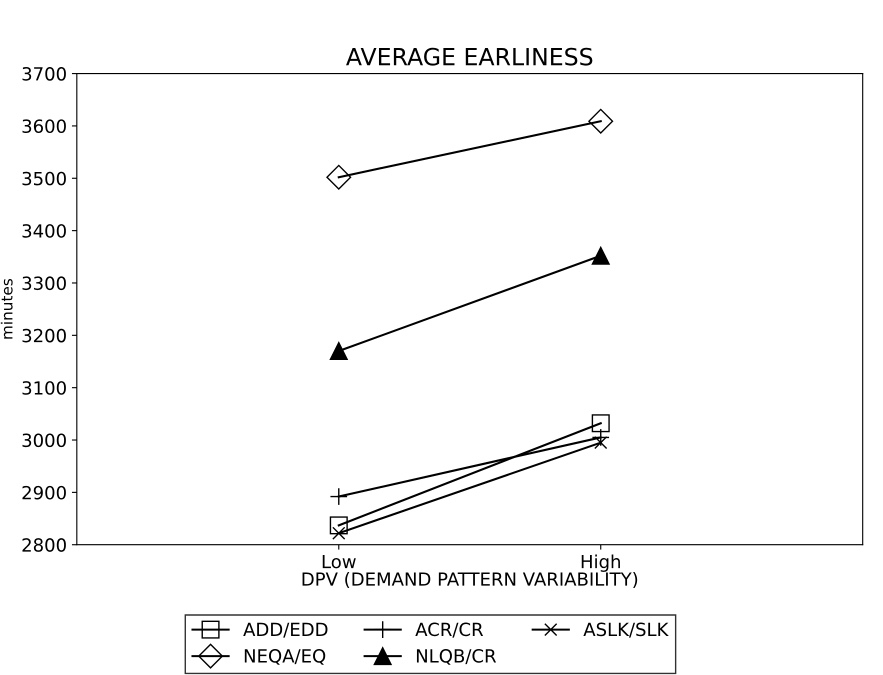 This screenshot has width=883, height=675. I want to click on y-tick-label: 3100, so click(44, 388).